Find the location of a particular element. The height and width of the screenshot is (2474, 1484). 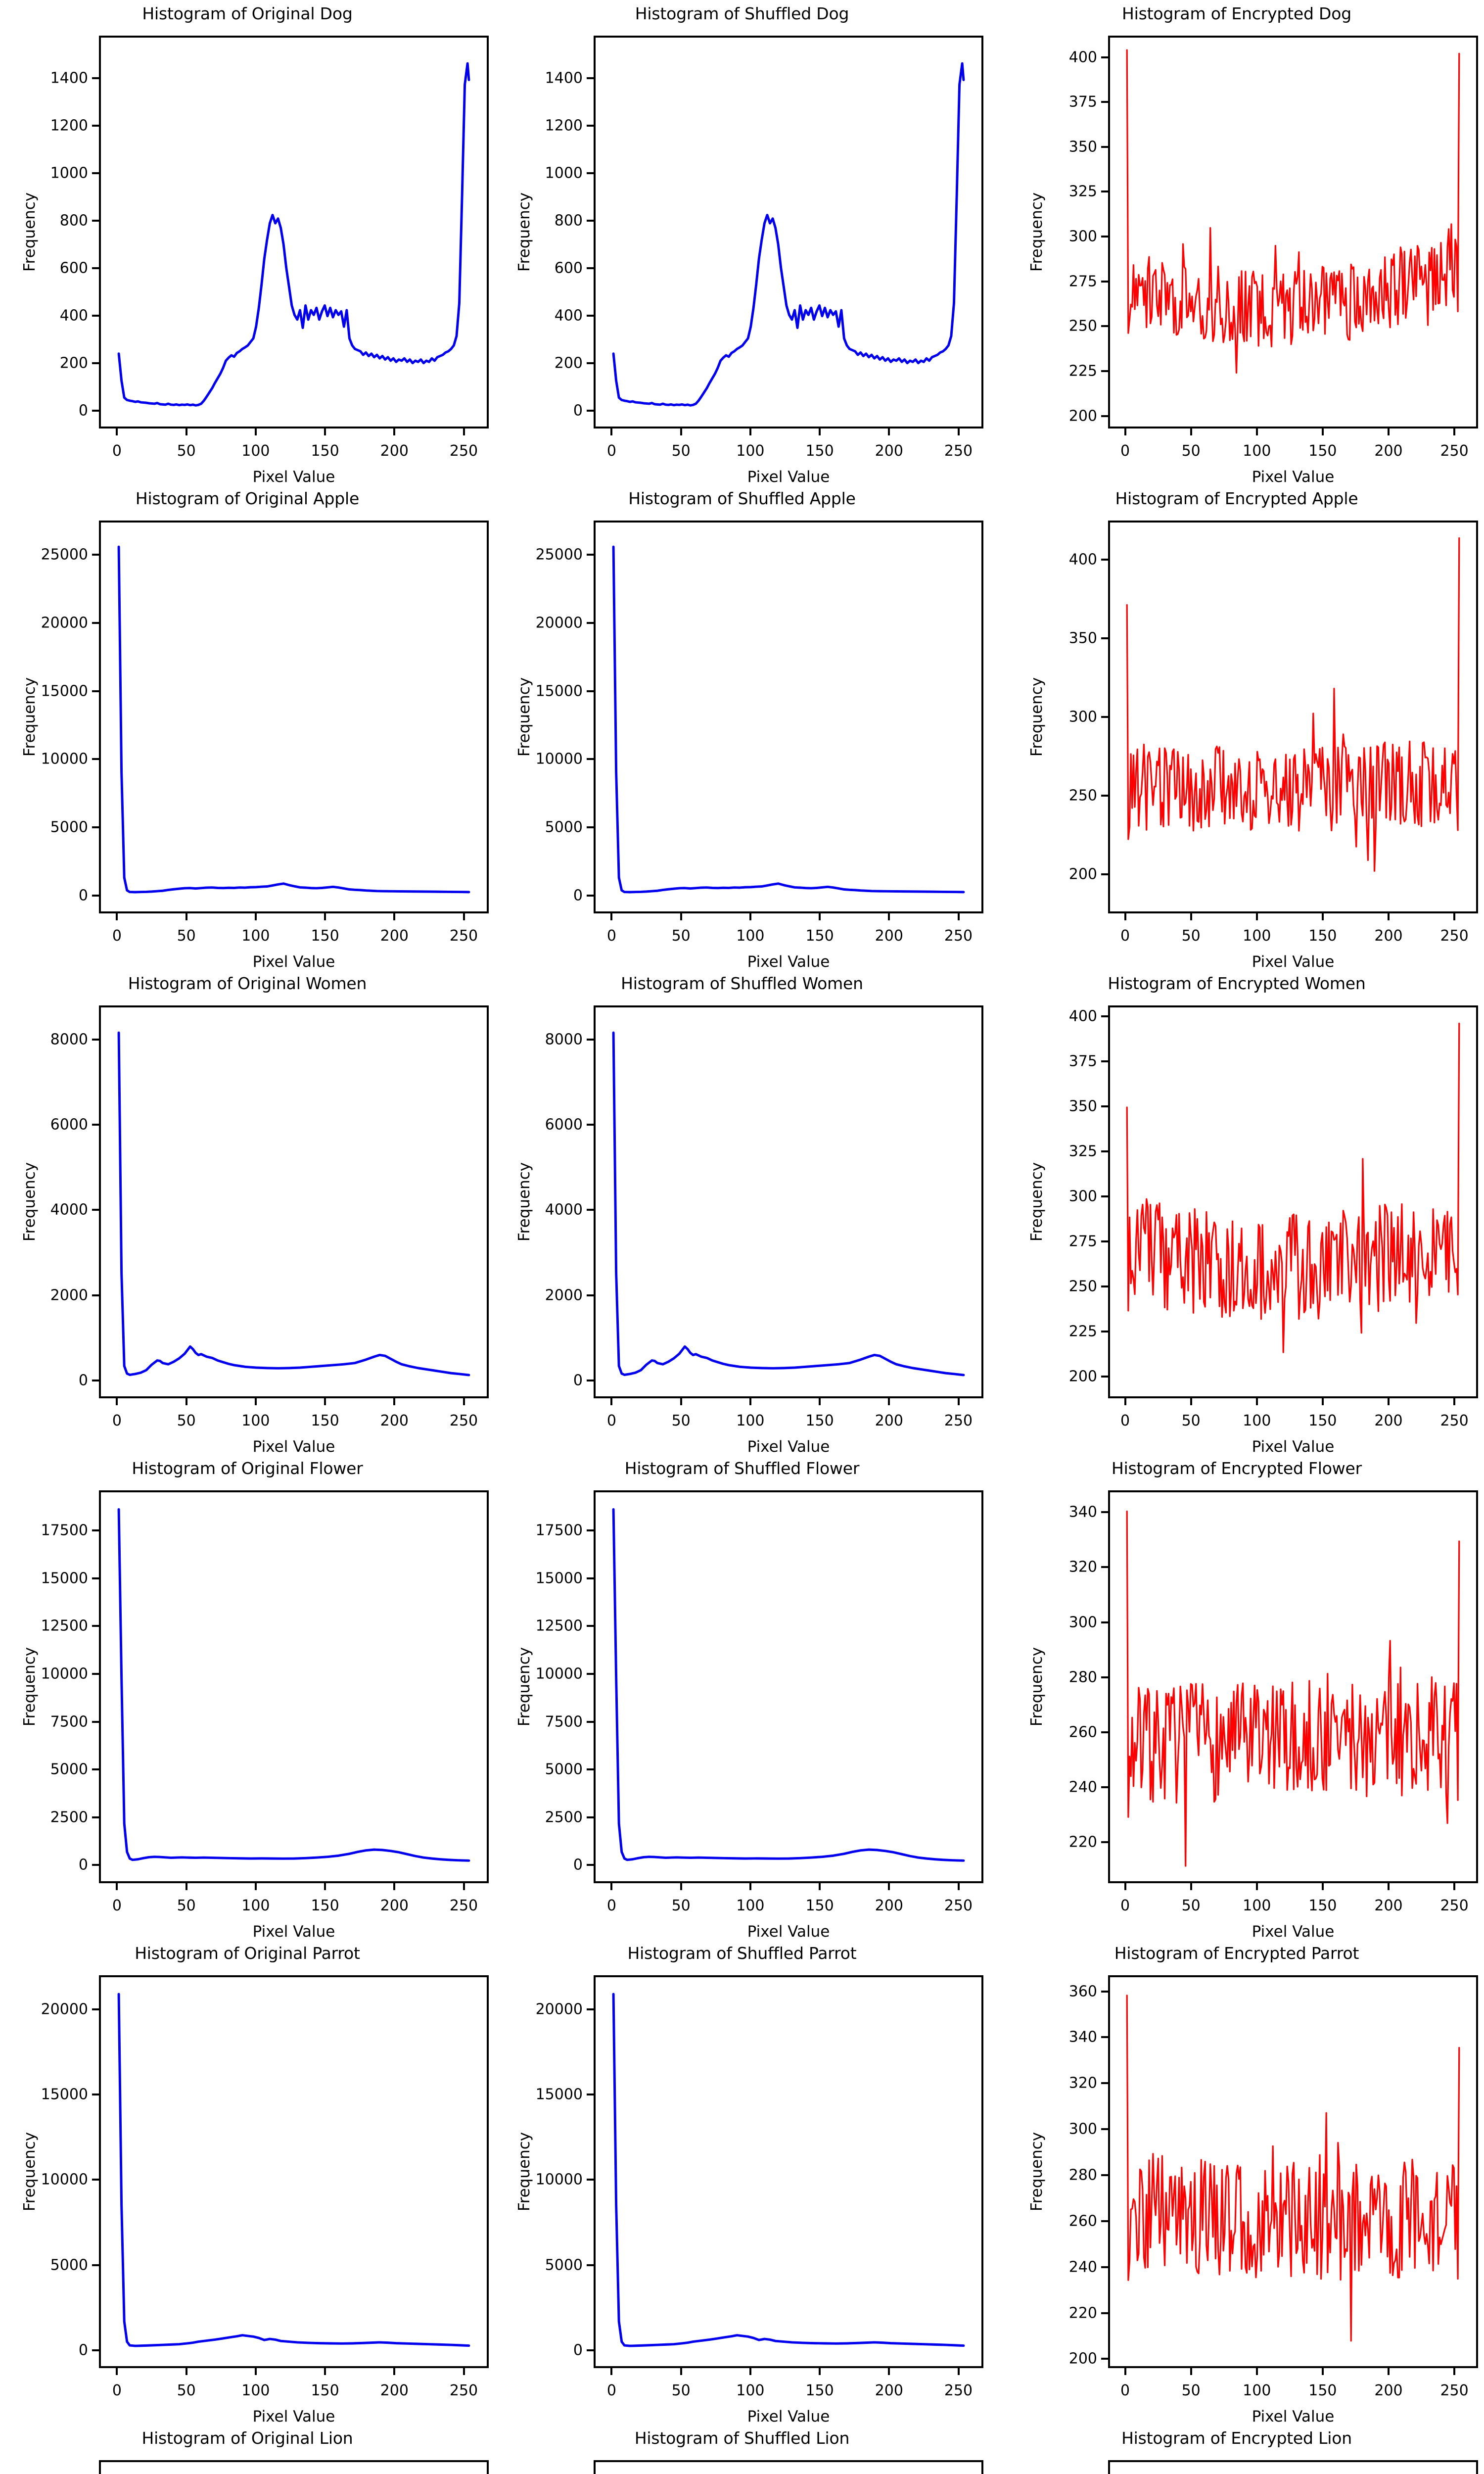

y-tick-label: 7500 is located at coordinates (564, 1722).